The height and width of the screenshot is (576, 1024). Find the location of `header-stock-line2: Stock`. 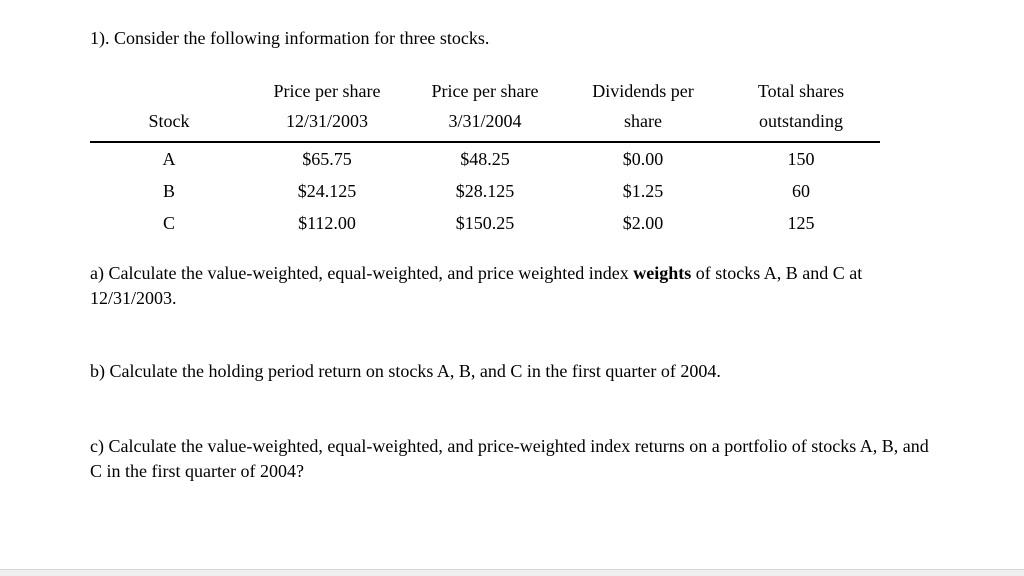

header-stock-line2: Stock is located at coordinates (169, 121).